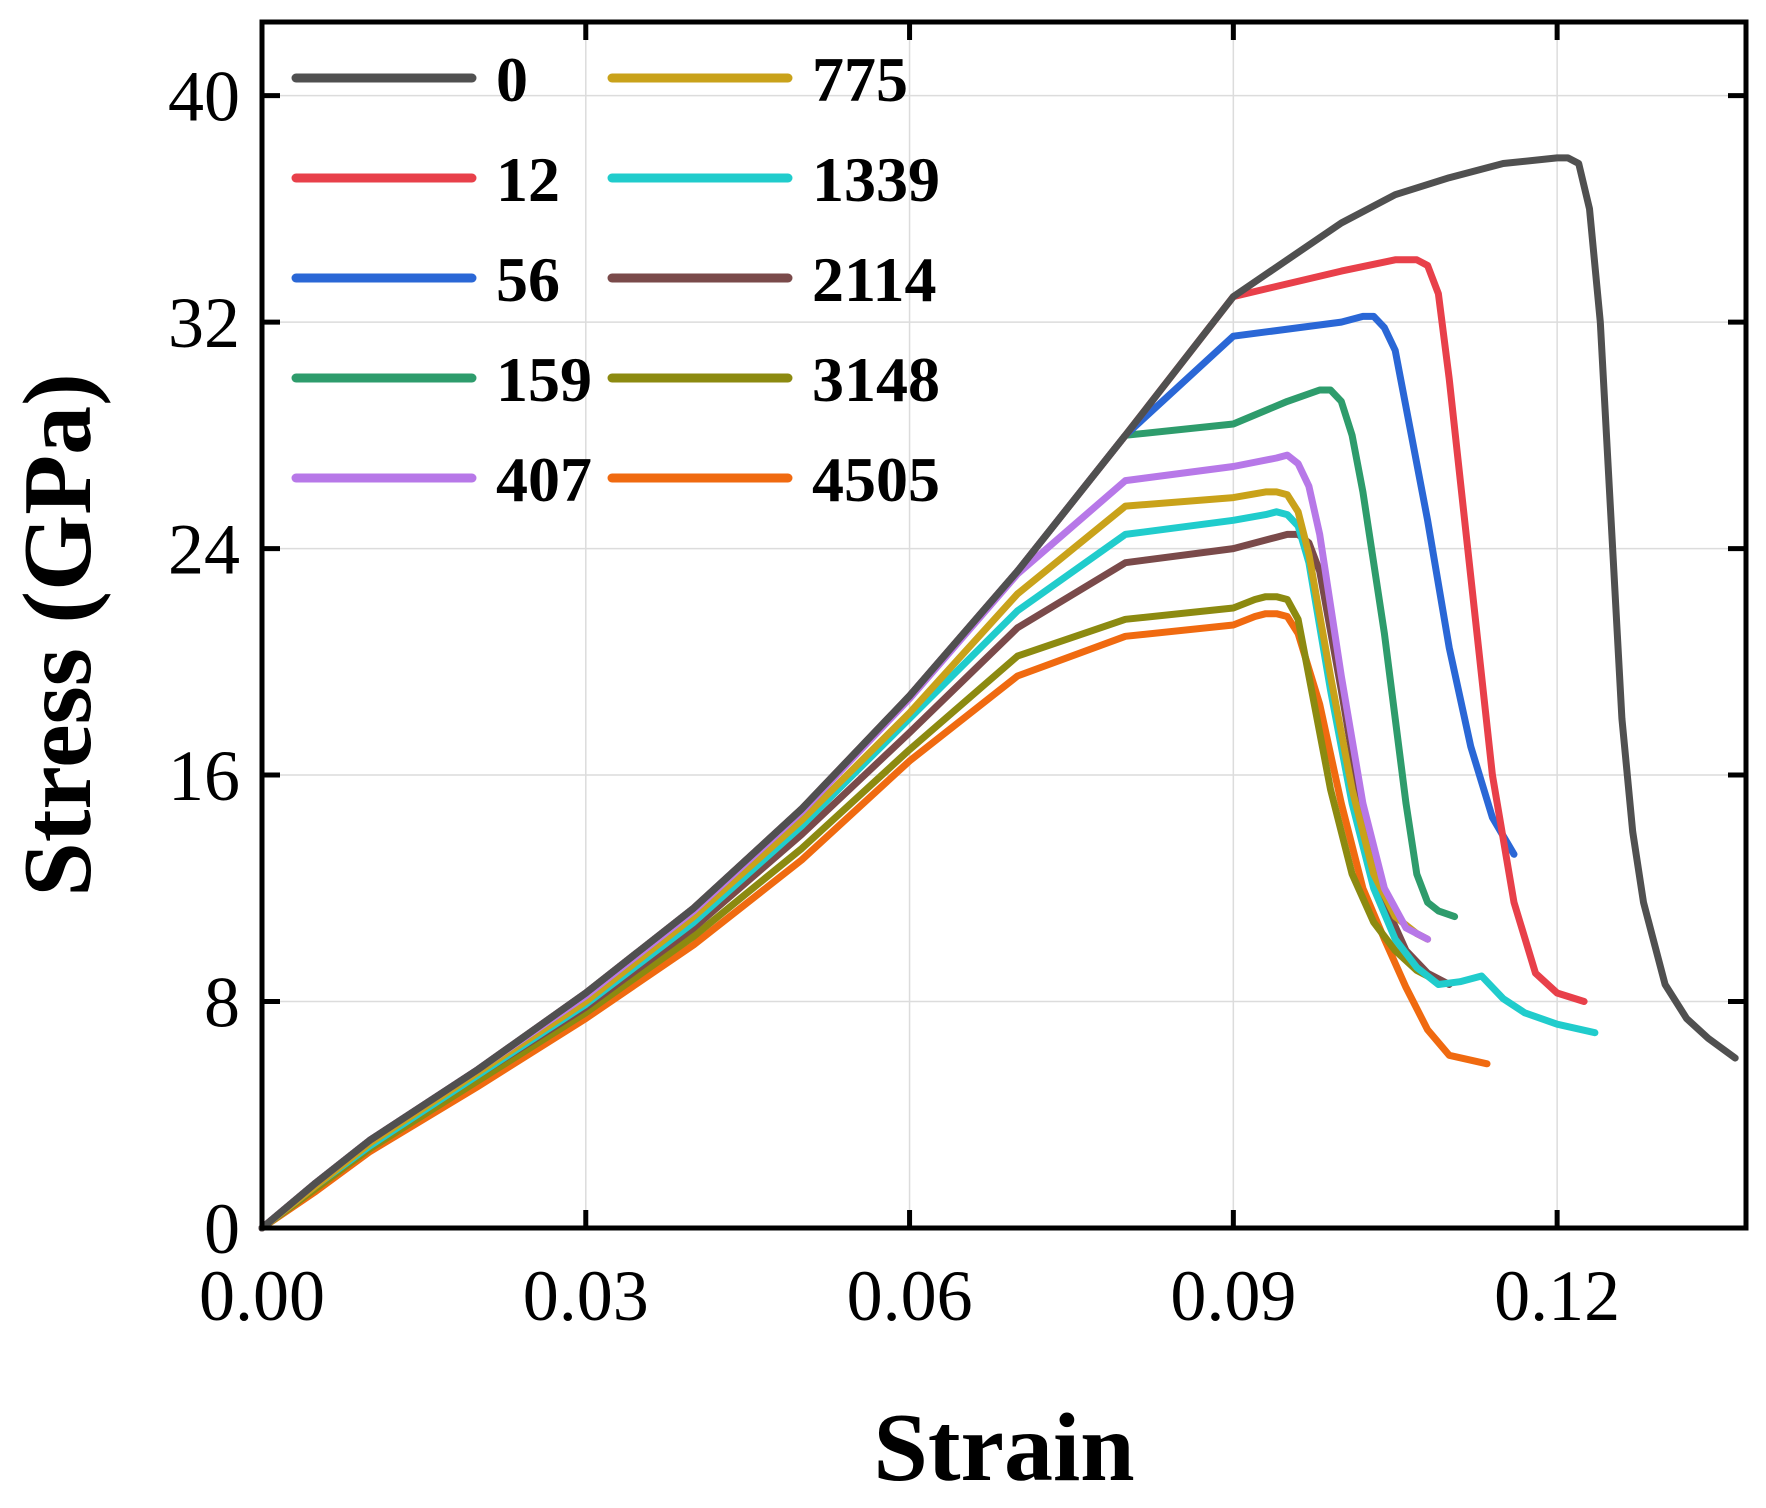  Describe the element at coordinates (1003, 1448) in the screenshot. I see `x-axis-title: Strain` at that location.